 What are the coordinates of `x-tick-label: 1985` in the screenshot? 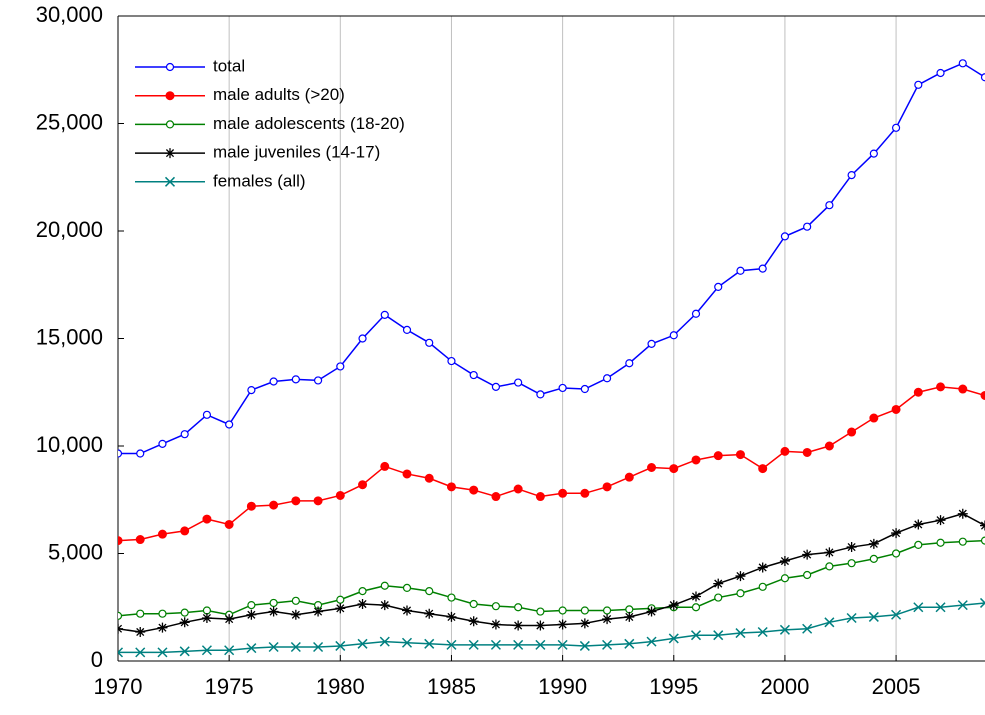 It's located at (451, 686).